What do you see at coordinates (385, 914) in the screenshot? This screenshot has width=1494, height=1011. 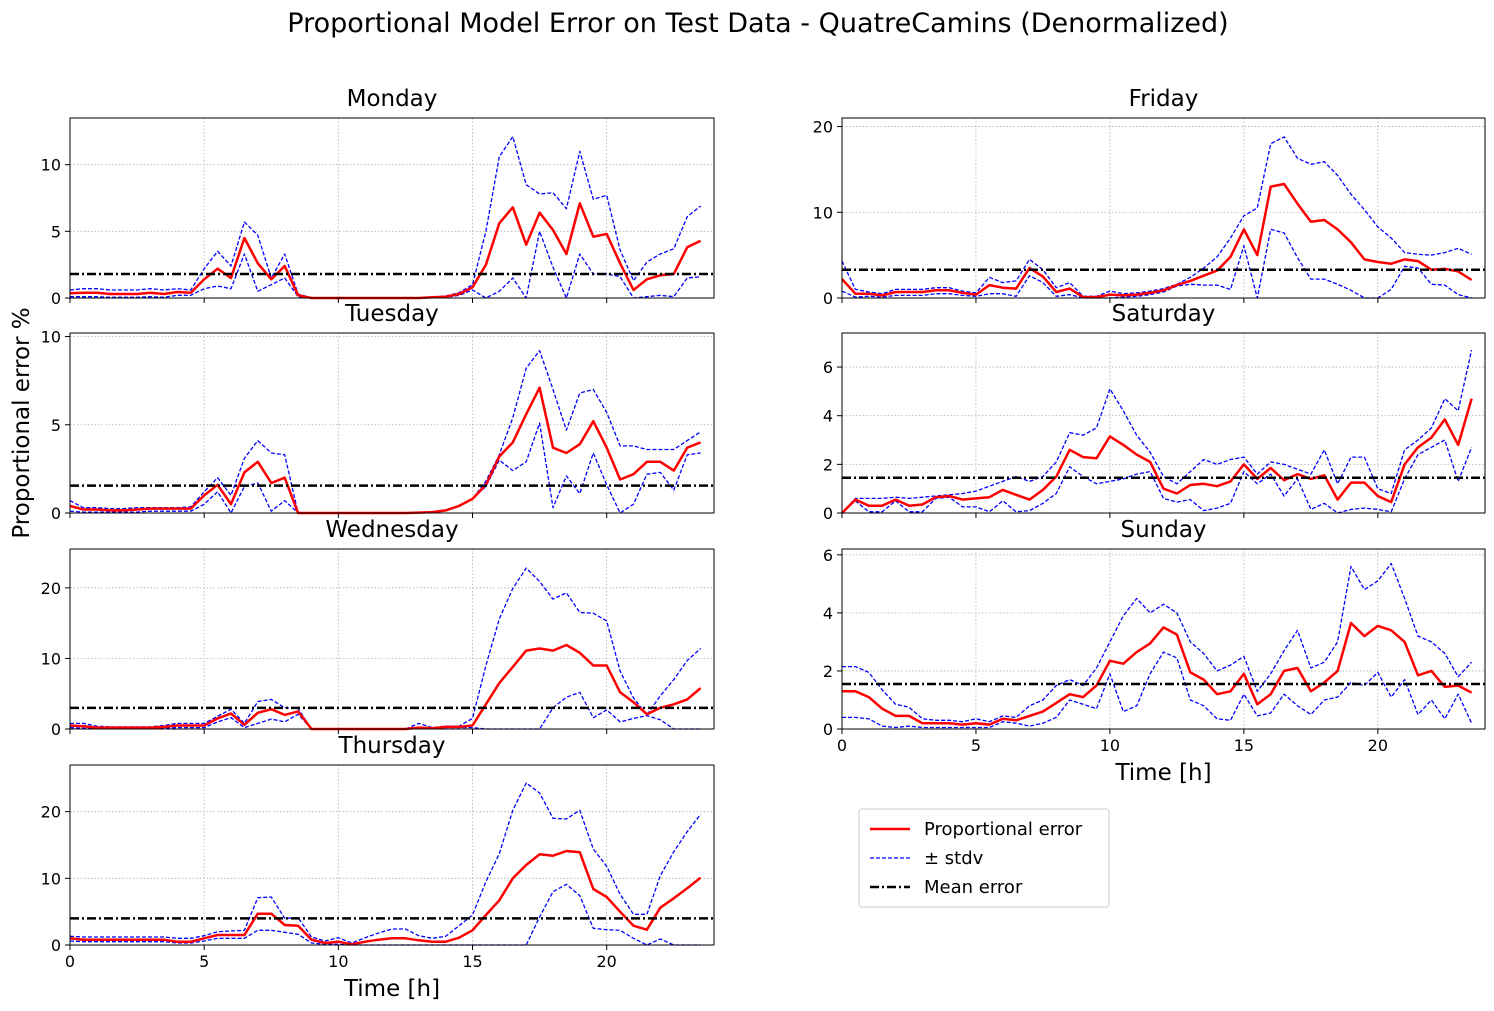 I see `stdv-lower-line-thursday` at bounding box center [385, 914].